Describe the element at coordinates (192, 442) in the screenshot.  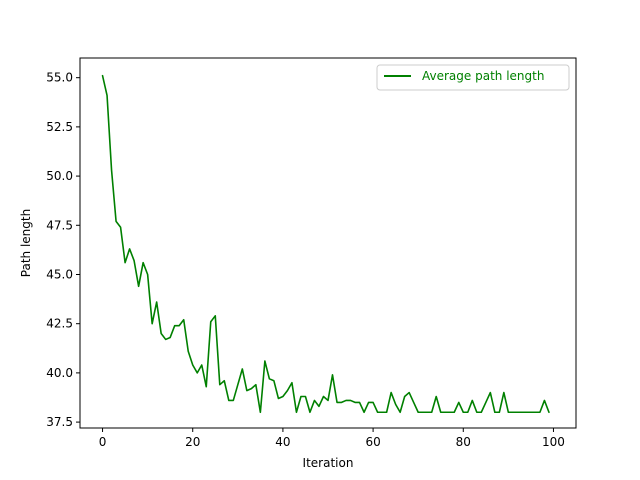
I see `x-tick-label: 20` at that location.